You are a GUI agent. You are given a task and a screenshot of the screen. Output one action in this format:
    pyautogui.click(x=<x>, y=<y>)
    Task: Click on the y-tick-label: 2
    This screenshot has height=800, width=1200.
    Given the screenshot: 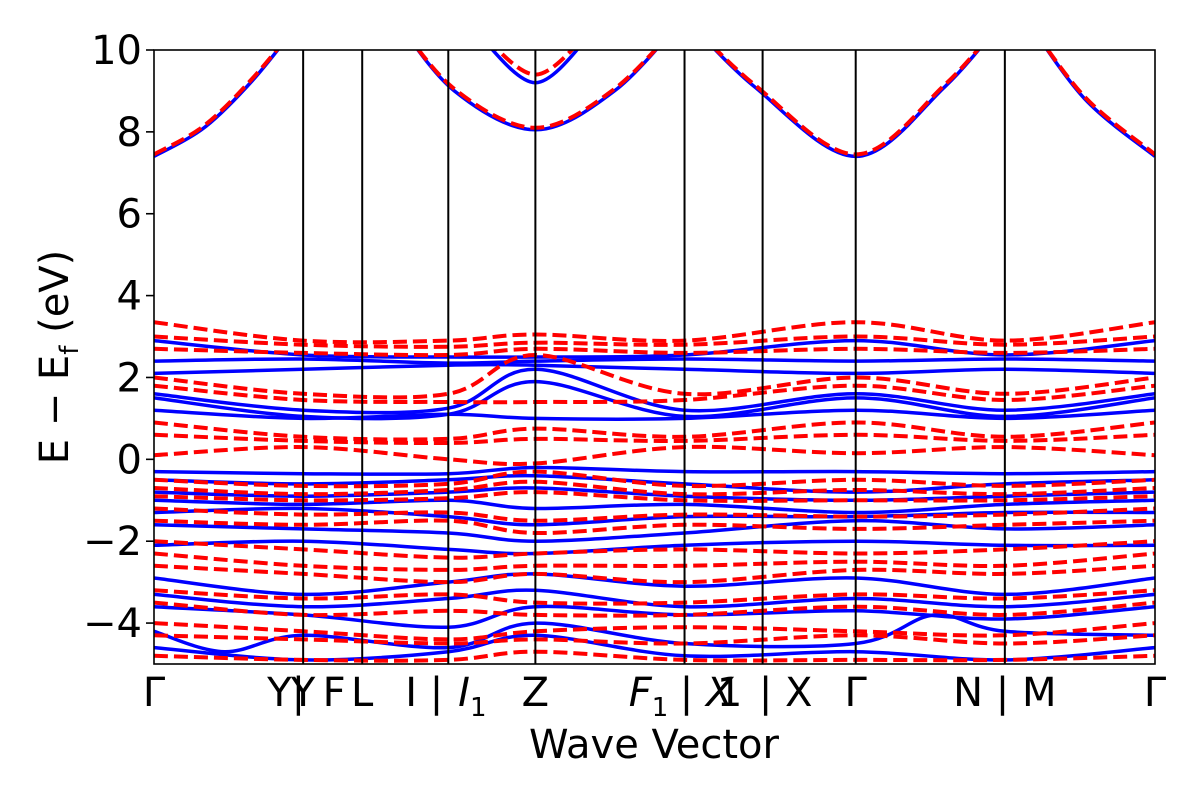 What is the action you would take?
    pyautogui.click(x=129, y=378)
    